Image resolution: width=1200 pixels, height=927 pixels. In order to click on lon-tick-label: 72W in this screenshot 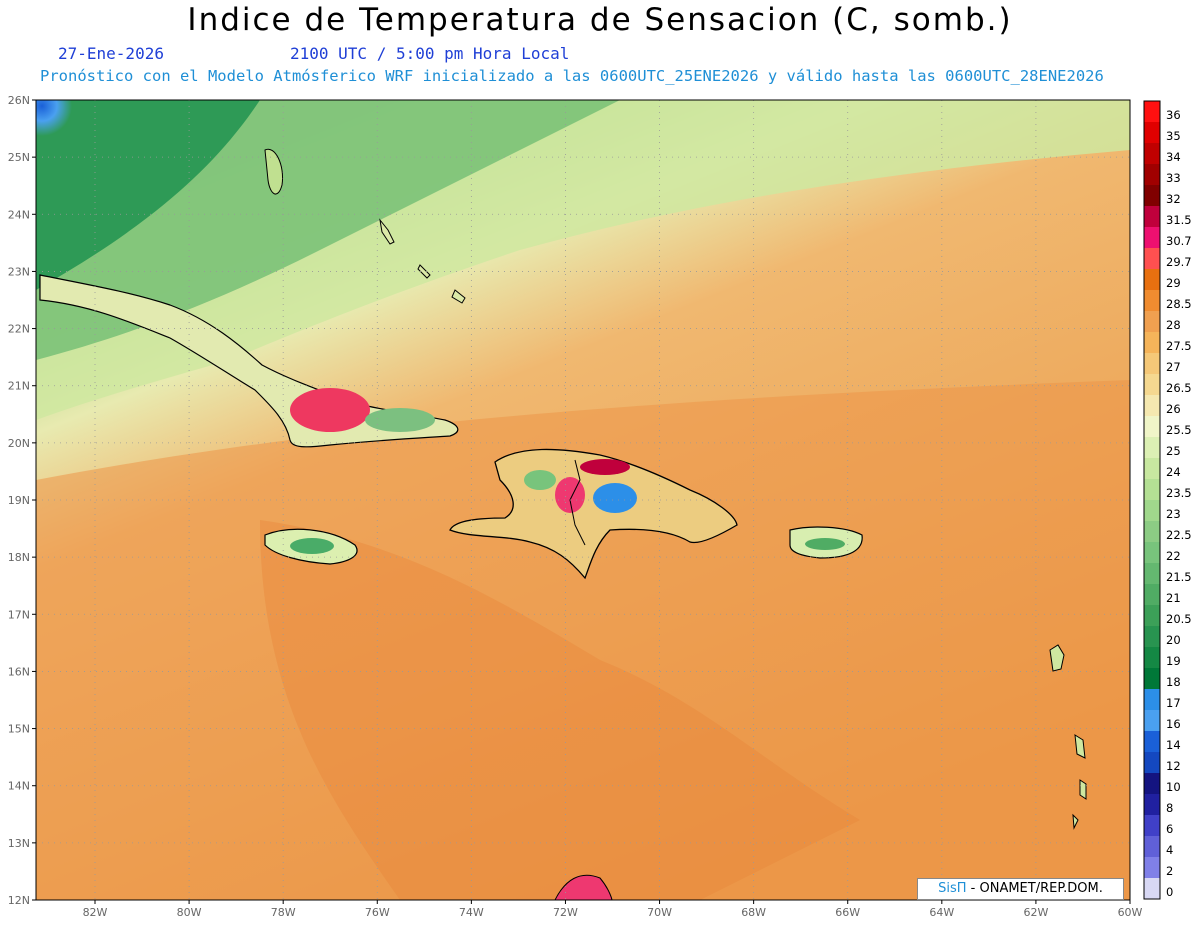, I will do `click(565, 912)`.